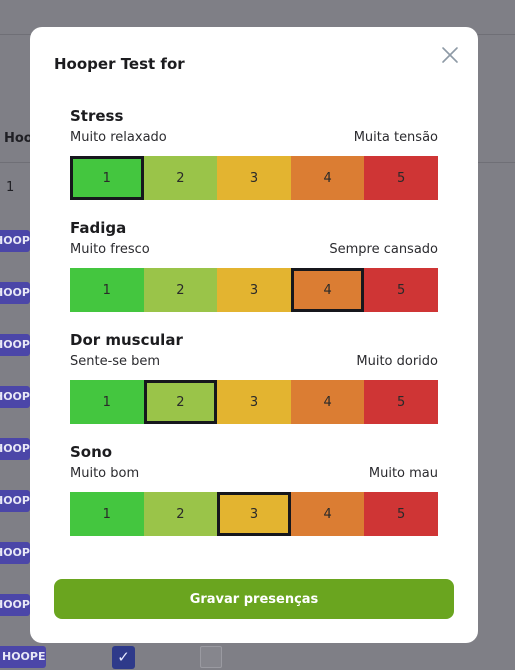 The height and width of the screenshot is (670, 515). What do you see at coordinates (18, 138) in the screenshot?
I see `background-column-header: Hoo` at bounding box center [18, 138].